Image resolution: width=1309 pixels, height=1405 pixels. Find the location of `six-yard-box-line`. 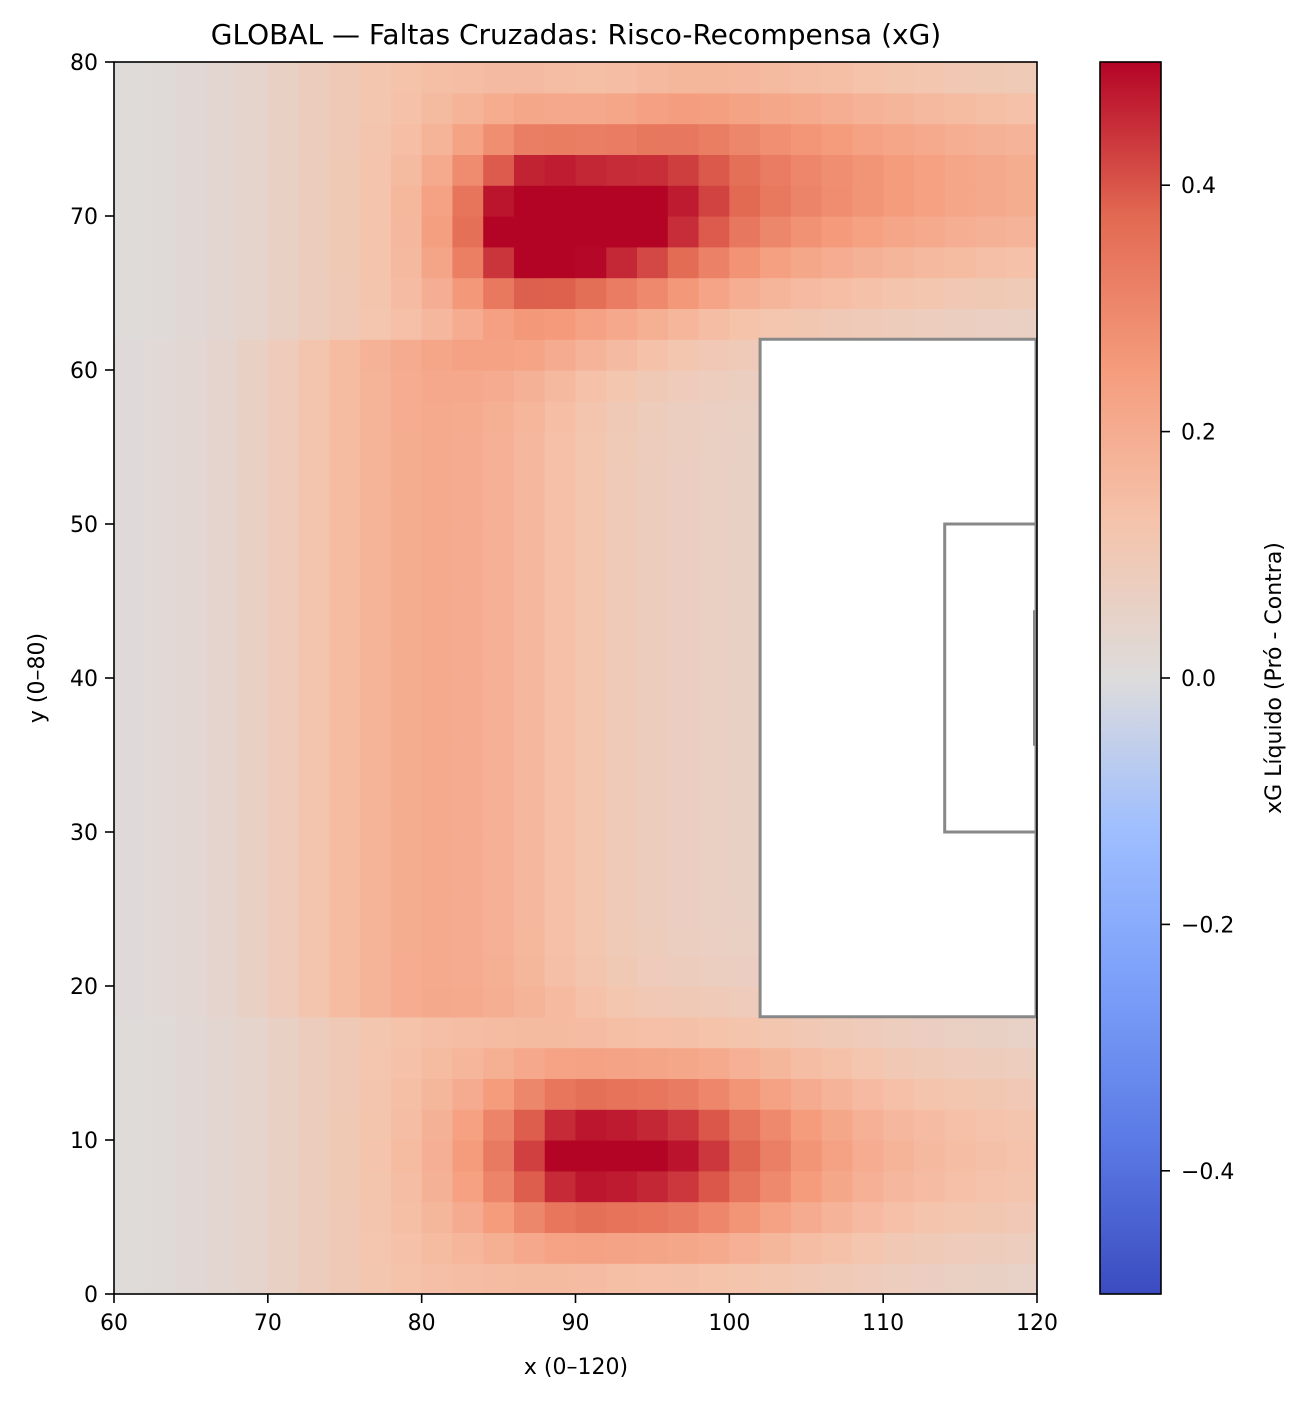

six-yard-box-line is located at coordinates (990, 678).